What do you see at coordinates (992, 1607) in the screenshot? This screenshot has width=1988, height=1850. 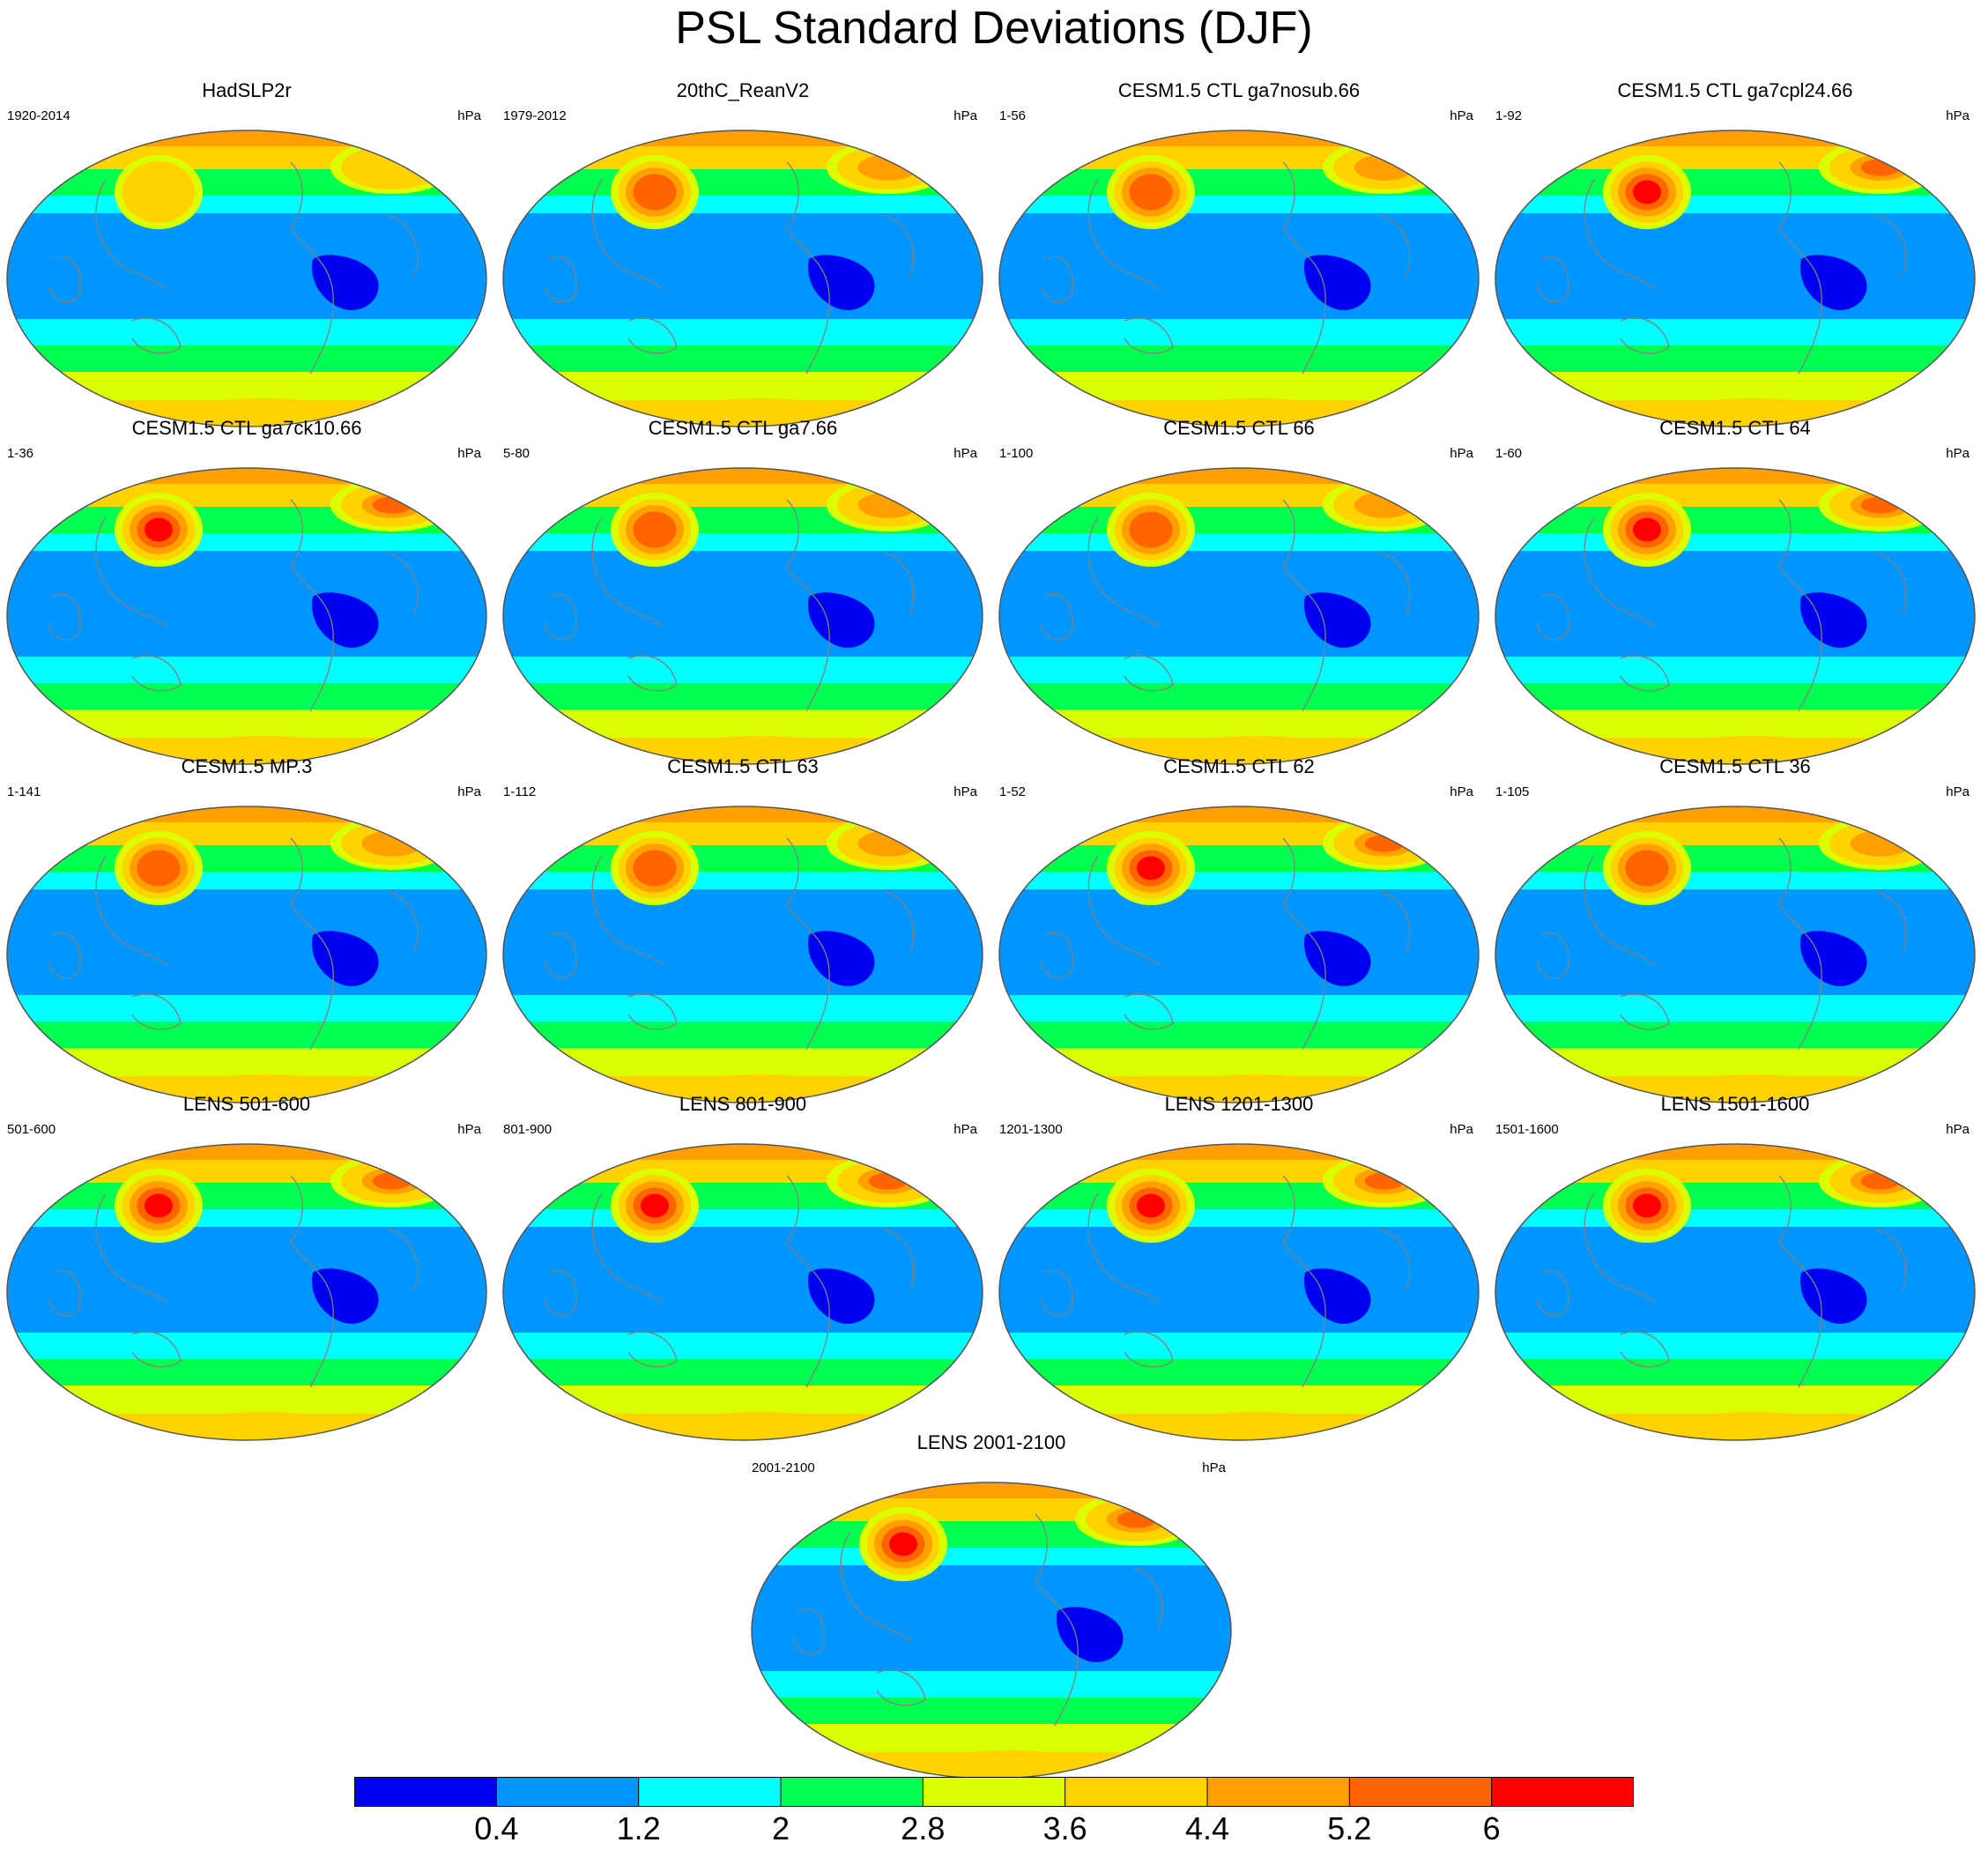 I see `map-panel: LENS 2001-2100 2001-2100 hPa` at bounding box center [992, 1607].